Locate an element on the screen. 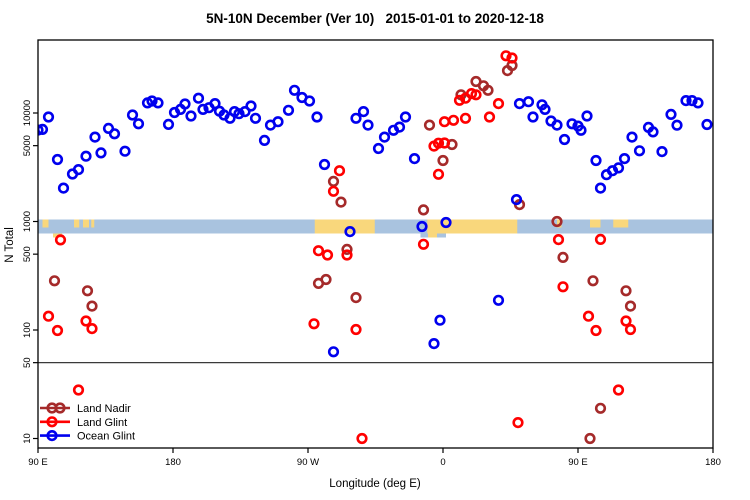  y-tick-label: 1000 is located at coordinates (27, 221).